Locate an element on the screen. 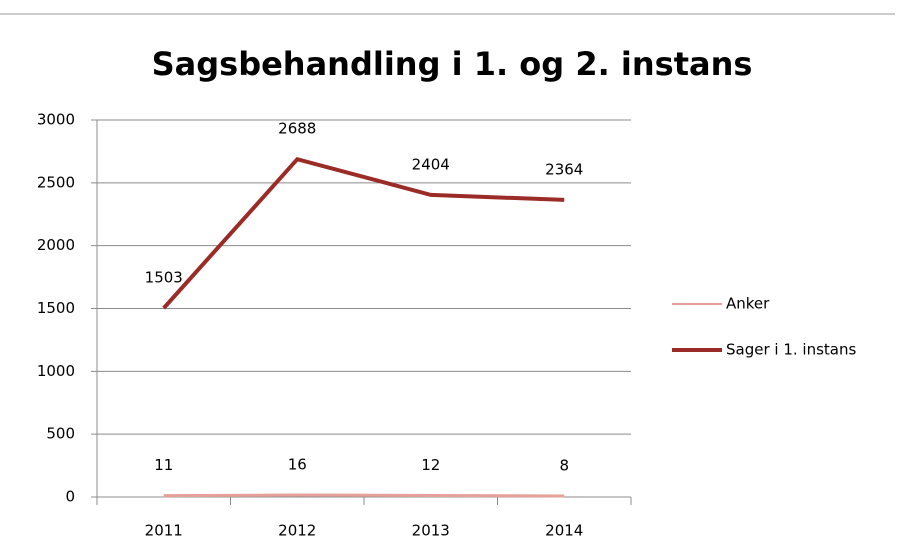 The width and height of the screenshot is (905, 549). y-tick-label: 2000 is located at coordinates (56, 245).